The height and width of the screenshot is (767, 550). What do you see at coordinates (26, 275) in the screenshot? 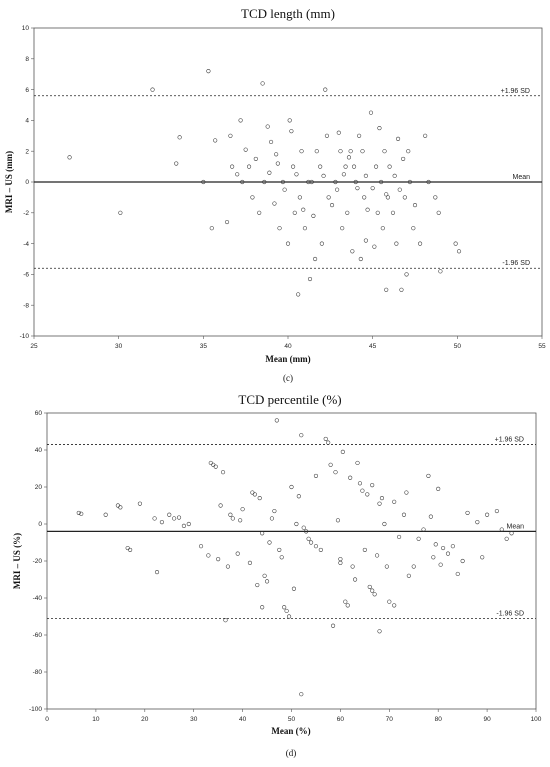
I see `y-tick-label: -6` at bounding box center [26, 275].